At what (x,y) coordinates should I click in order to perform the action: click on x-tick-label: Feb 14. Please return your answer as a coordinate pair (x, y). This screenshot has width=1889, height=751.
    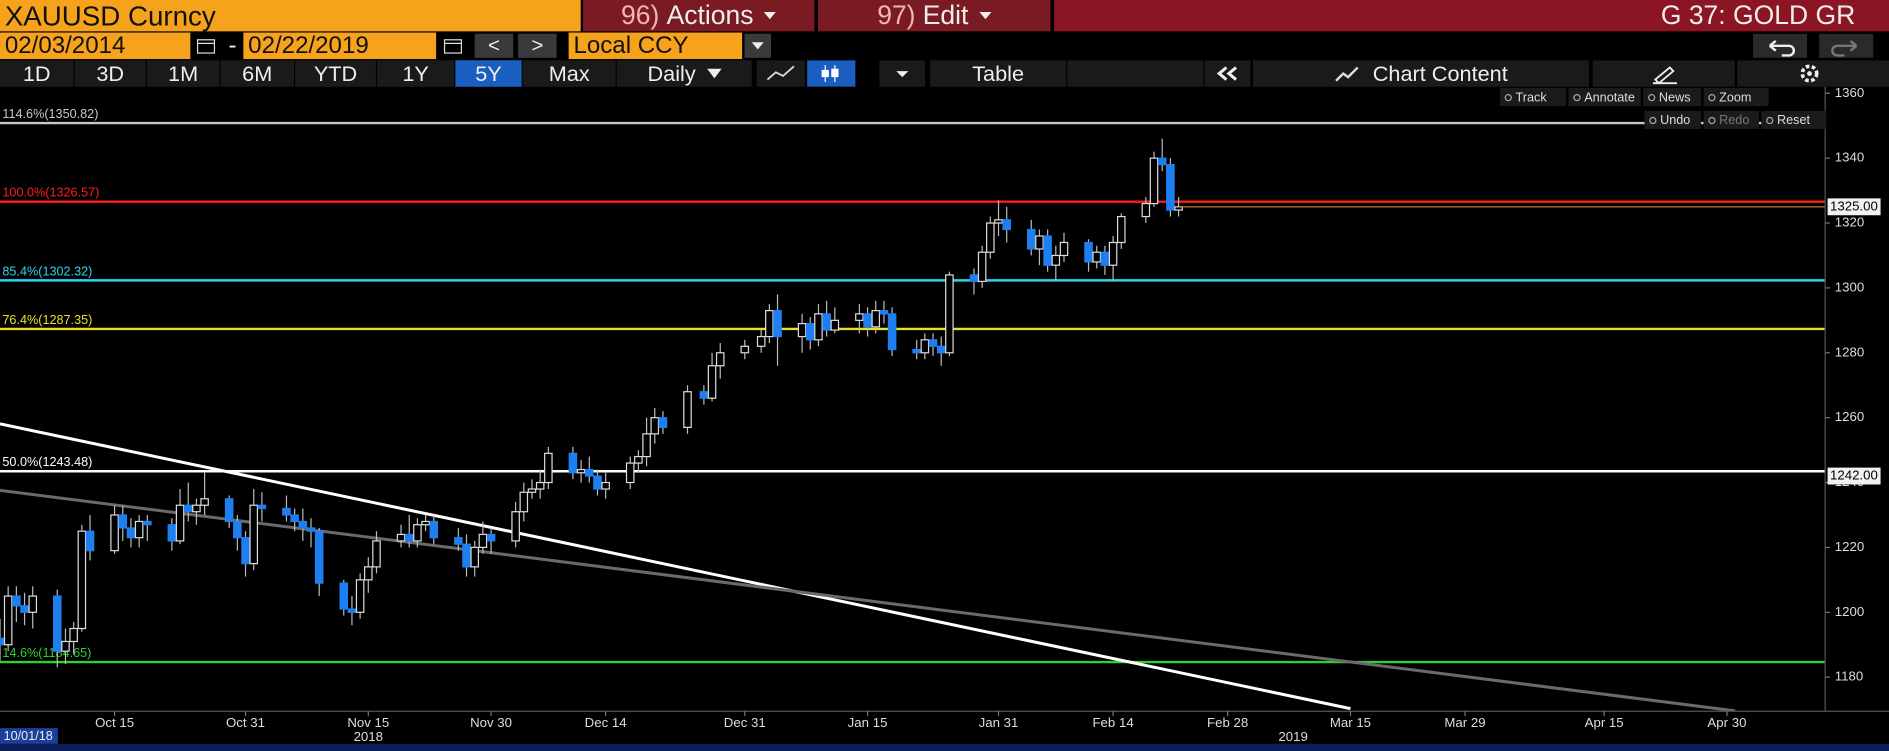
    Looking at the image, I should click on (1112, 722).